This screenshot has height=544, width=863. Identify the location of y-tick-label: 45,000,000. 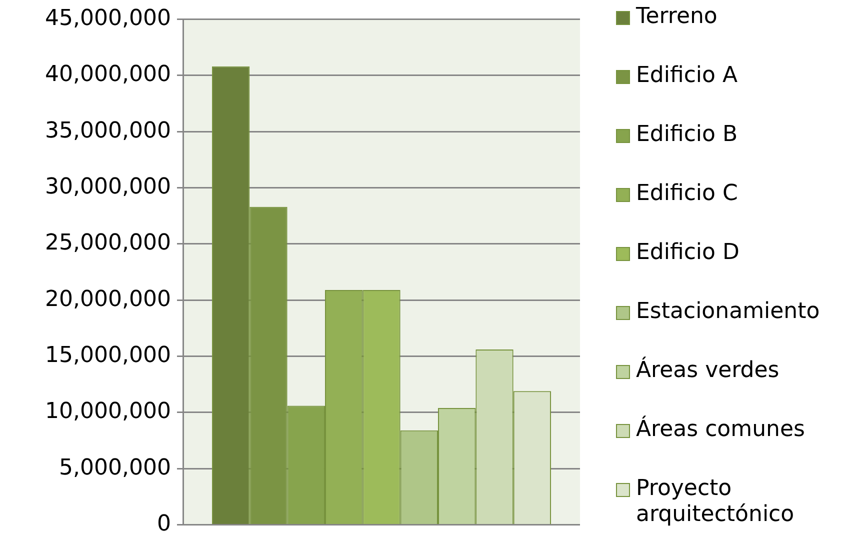
(108, 18).